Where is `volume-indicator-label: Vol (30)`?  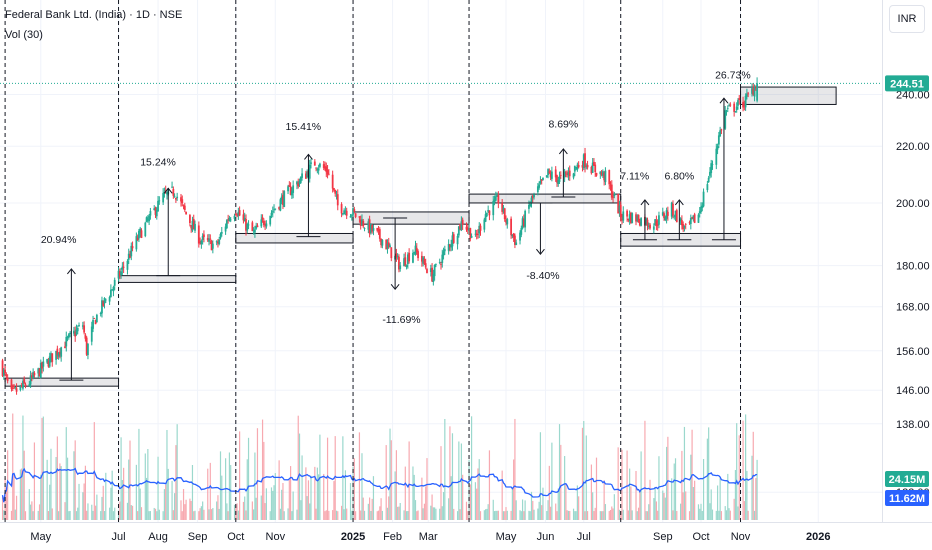 volume-indicator-label: Vol (30) is located at coordinates (24, 35).